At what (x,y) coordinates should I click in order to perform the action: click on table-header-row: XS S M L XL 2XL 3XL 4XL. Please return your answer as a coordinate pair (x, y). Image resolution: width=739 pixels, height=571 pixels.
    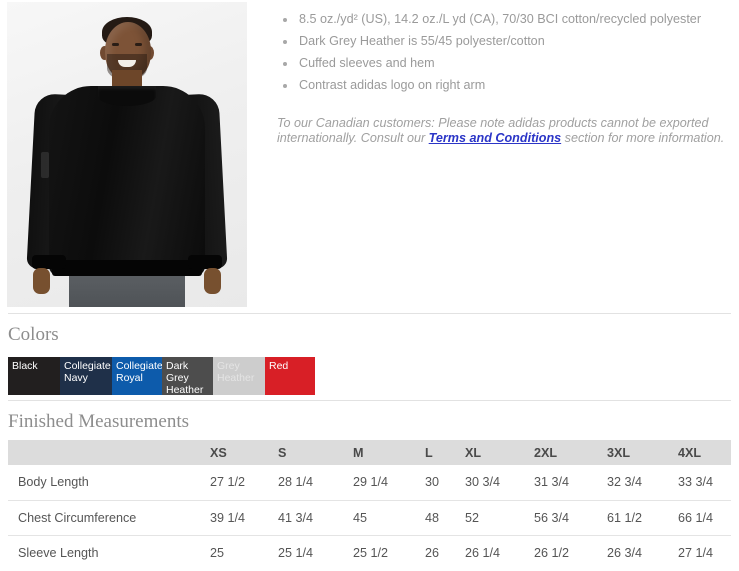
    Looking at the image, I should click on (369, 452).